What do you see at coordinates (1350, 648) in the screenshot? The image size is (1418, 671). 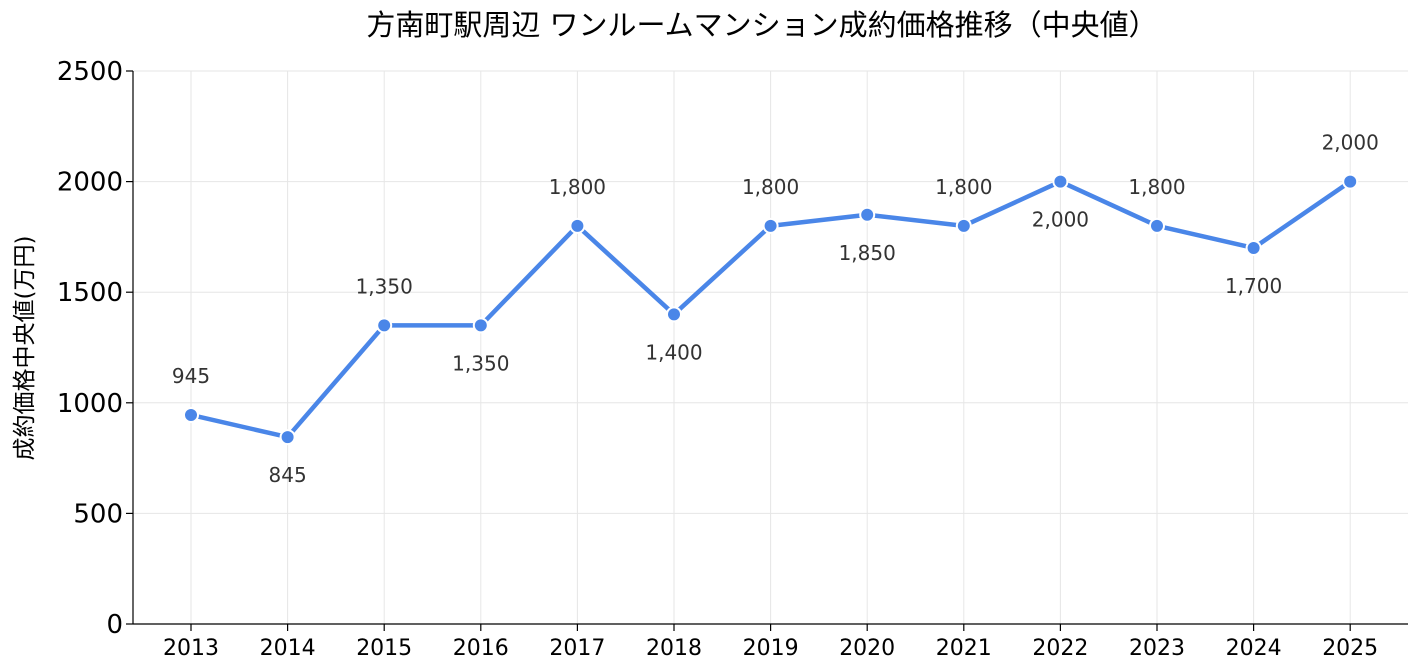 I see `x-tick-label: 2025` at bounding box center [1350, 648].